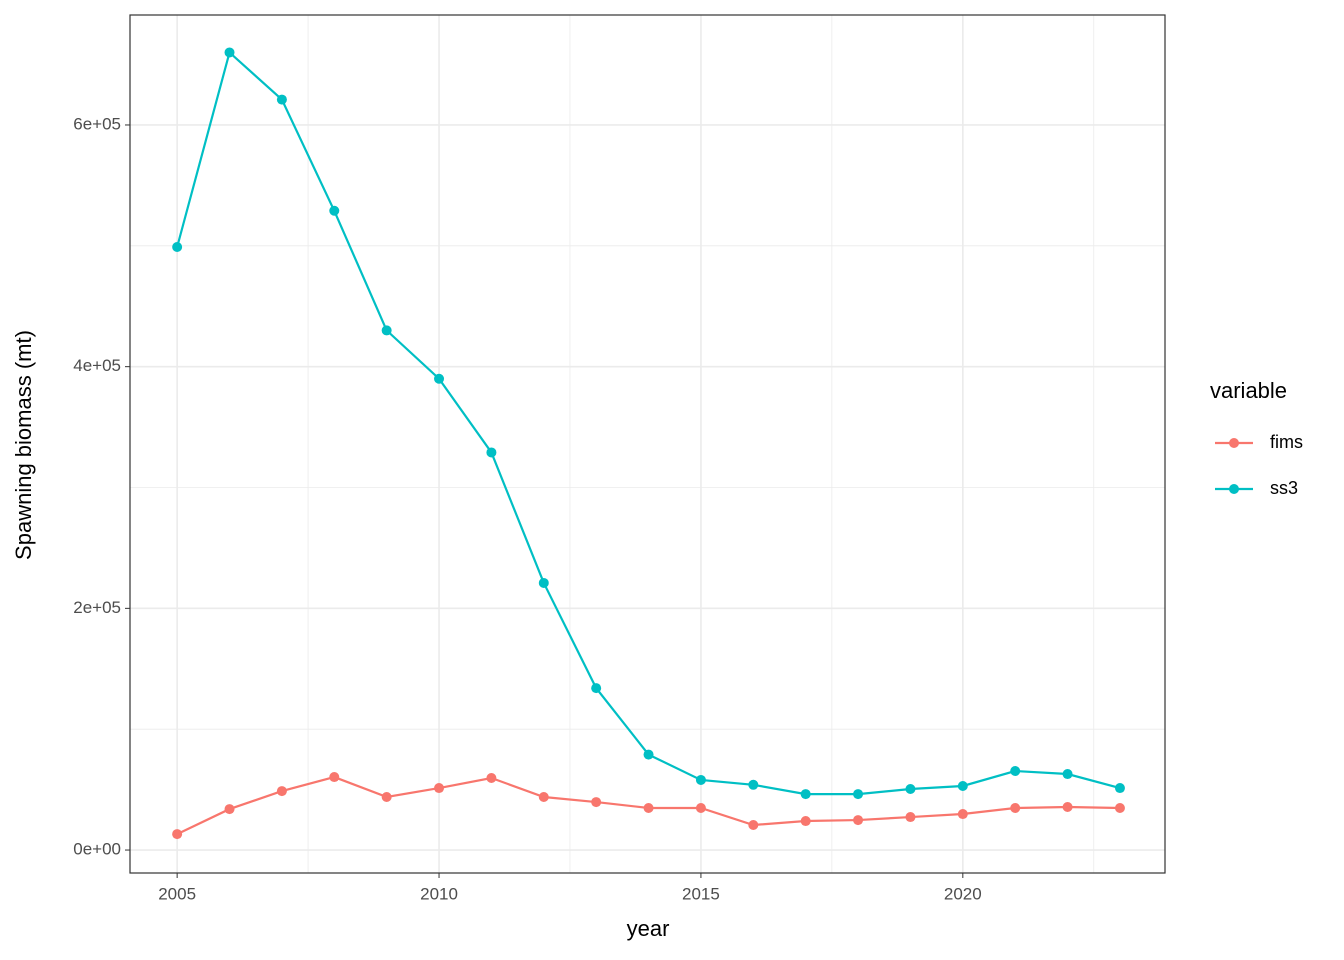  I want to click on y-tick-label: 6e+05, so click(97, 123).